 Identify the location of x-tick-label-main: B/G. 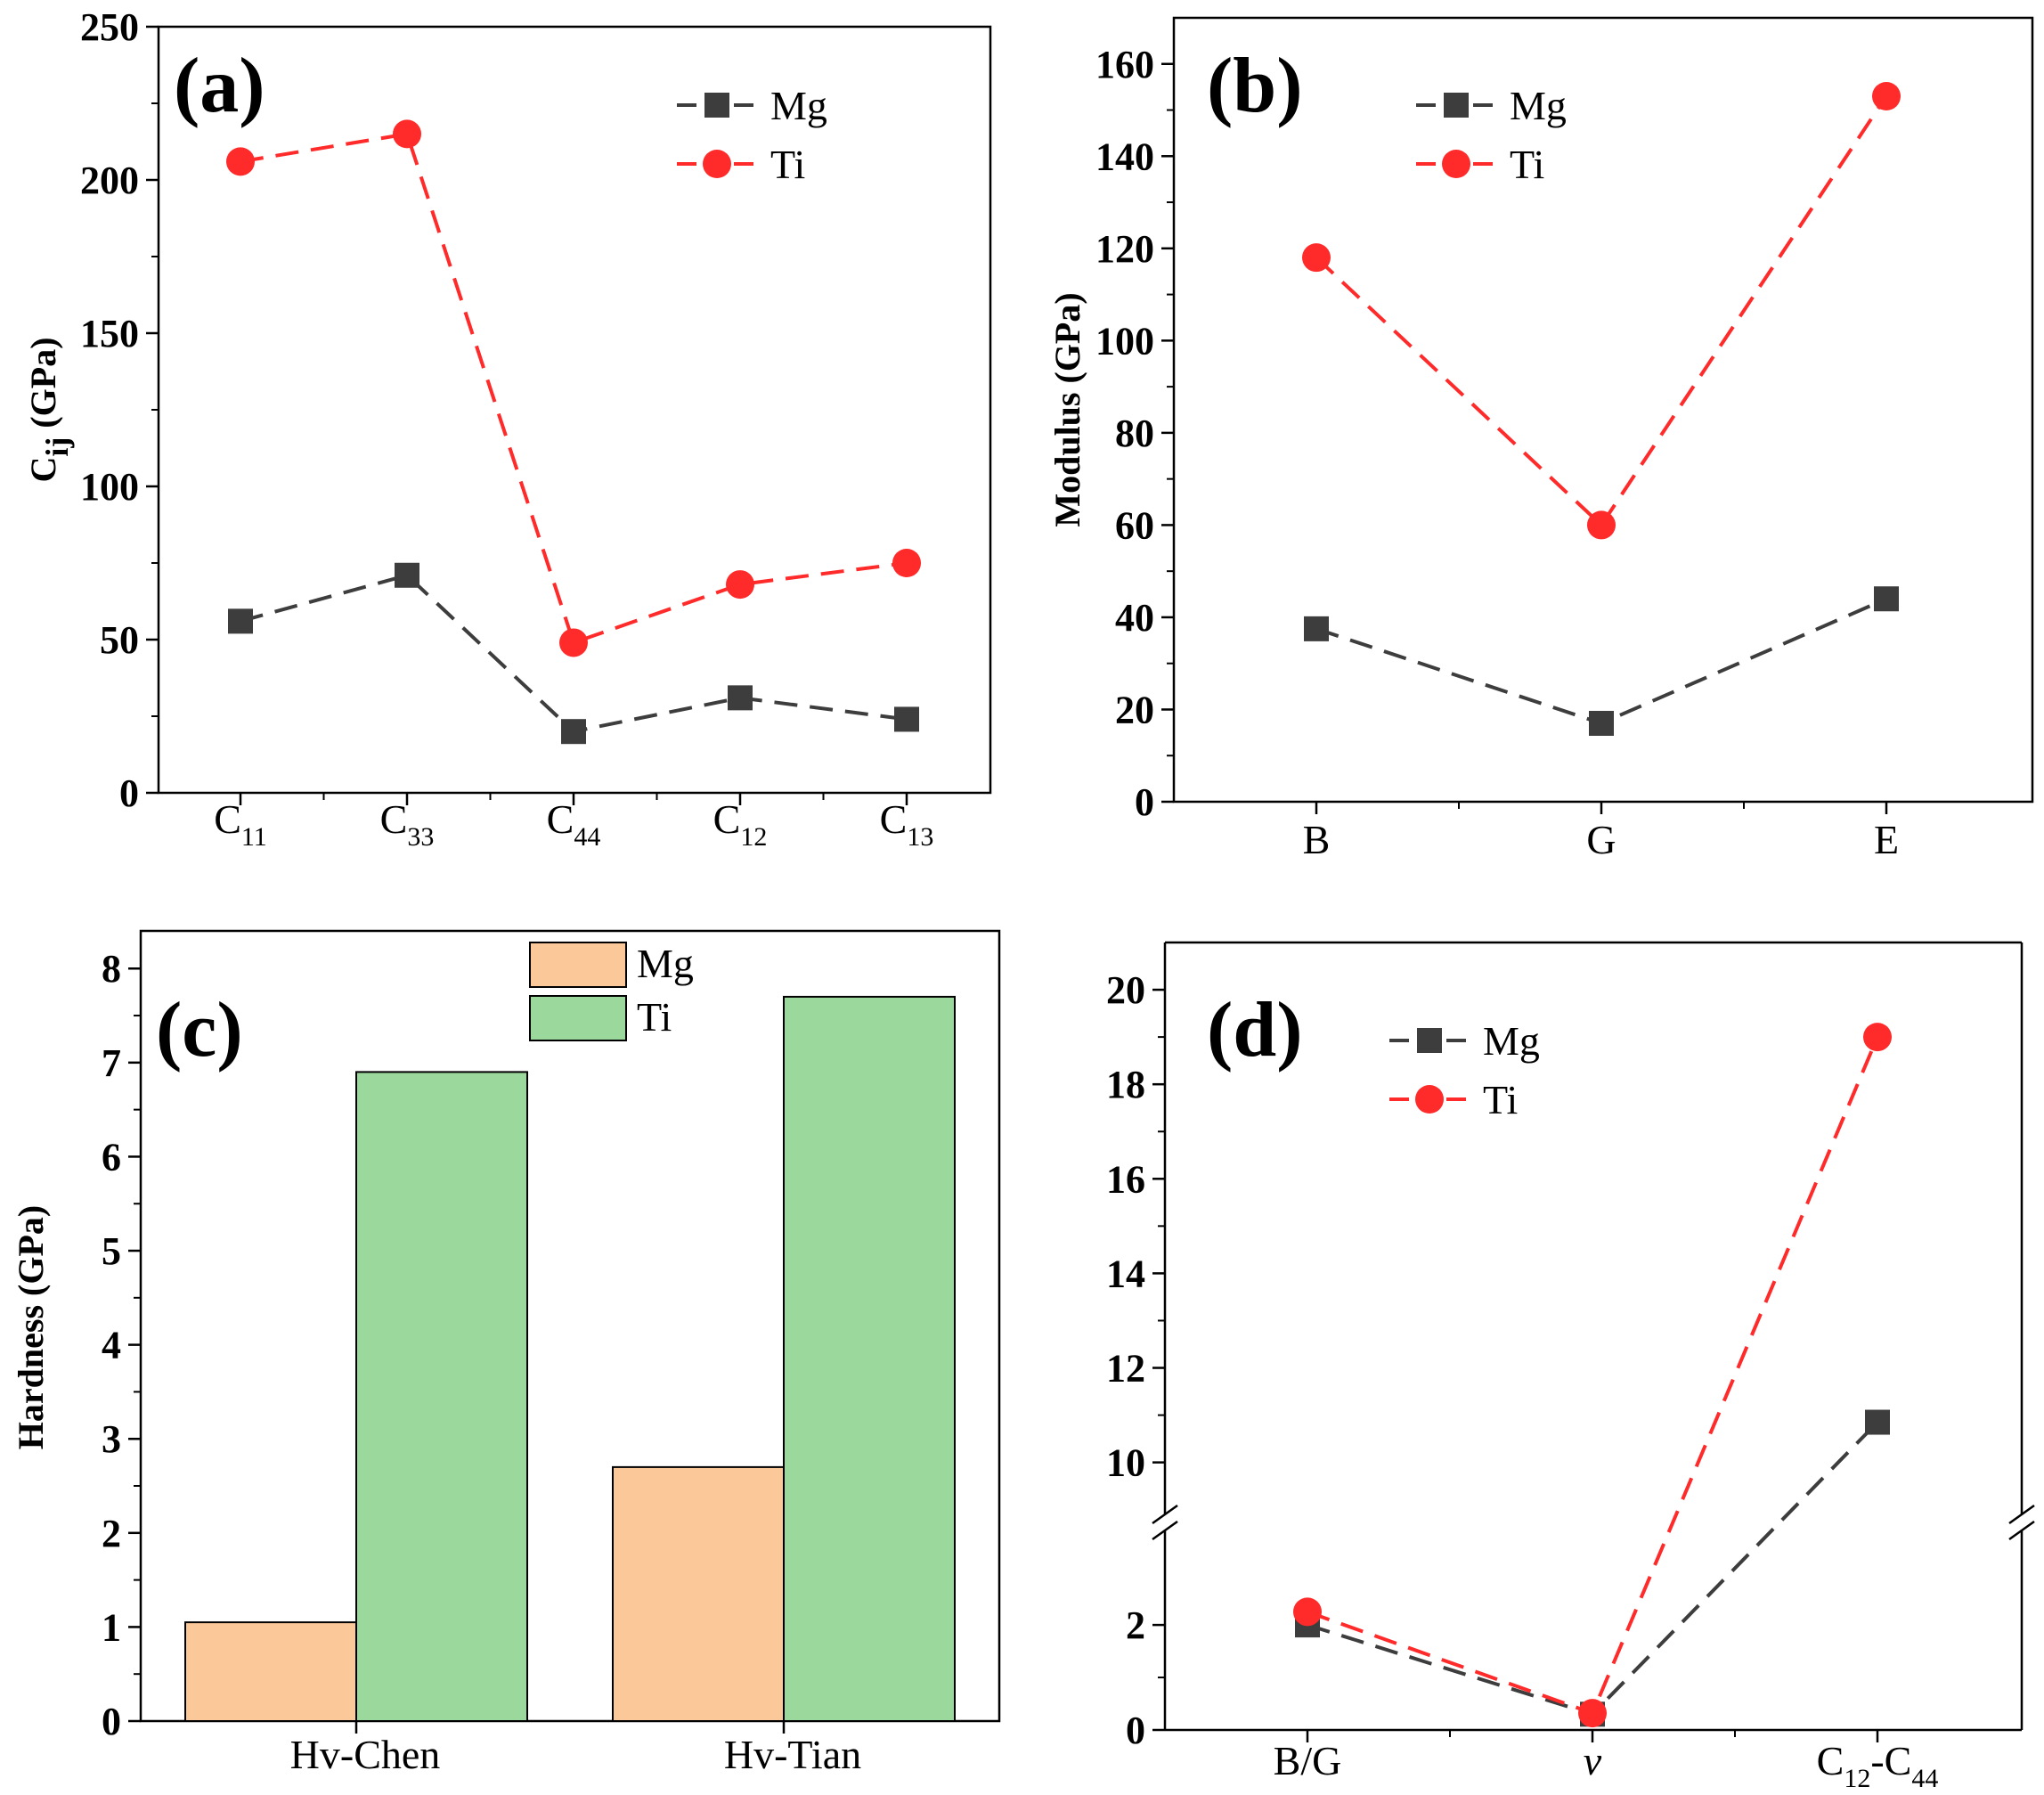
(1308, 1760).